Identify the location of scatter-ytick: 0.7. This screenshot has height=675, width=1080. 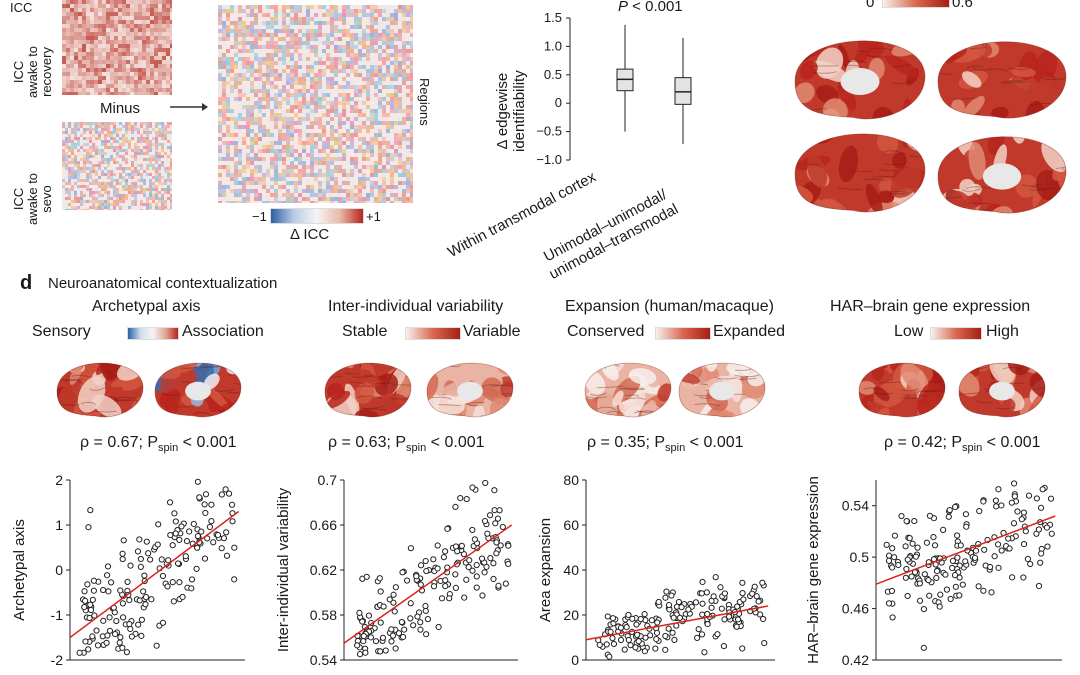
(328, 480).